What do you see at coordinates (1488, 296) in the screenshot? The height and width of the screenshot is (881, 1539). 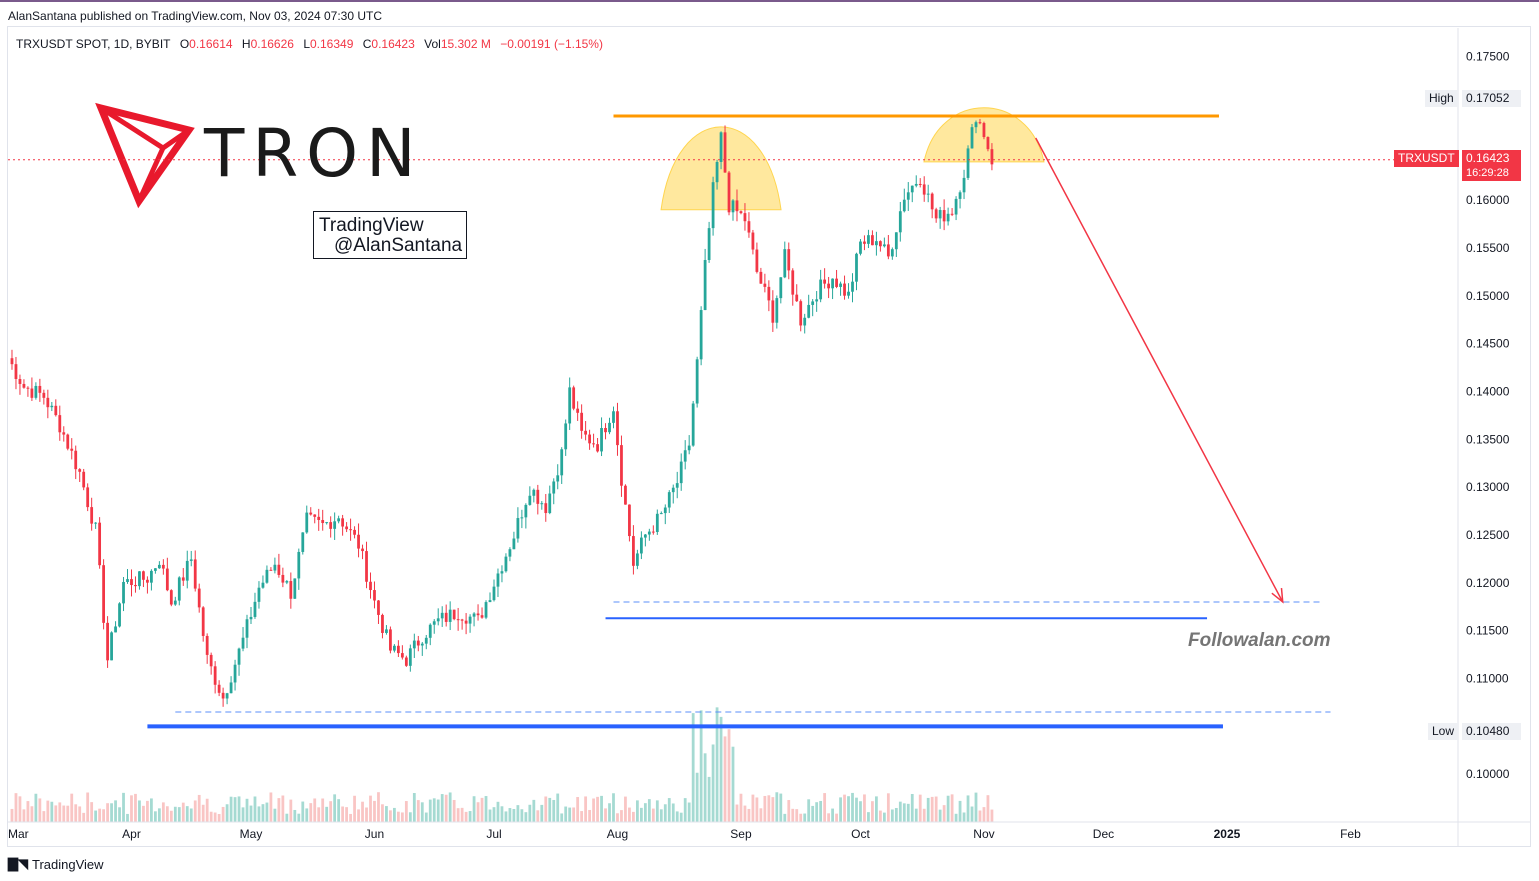 I see `y-tick-label: 0.15000` at bounding box center [1488, 296].